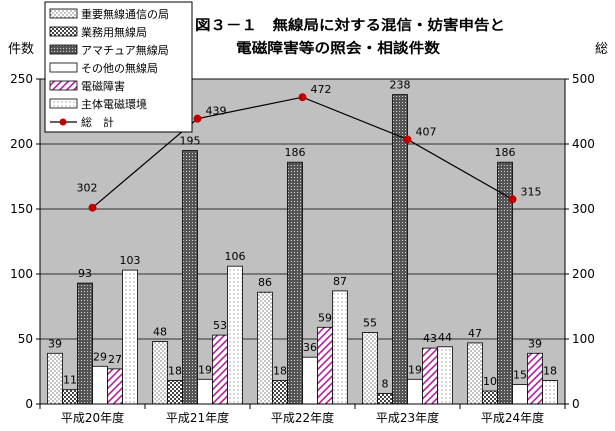  What do you see at coordinates (576, 404) in the screenshot?
I see `y-right-tick-label: 0` at bounding box center [576, 404].